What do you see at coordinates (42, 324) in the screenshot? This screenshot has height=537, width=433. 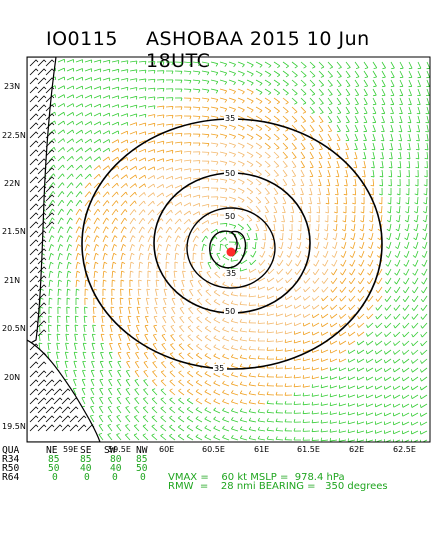 I see `land-wind-barb` at bounding box center [42, 324].